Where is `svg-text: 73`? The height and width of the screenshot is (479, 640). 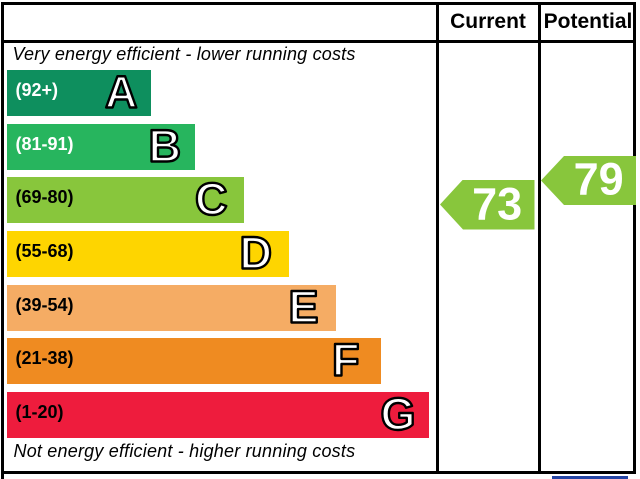 svg-text: 73 is located at coordinates (497, 203).